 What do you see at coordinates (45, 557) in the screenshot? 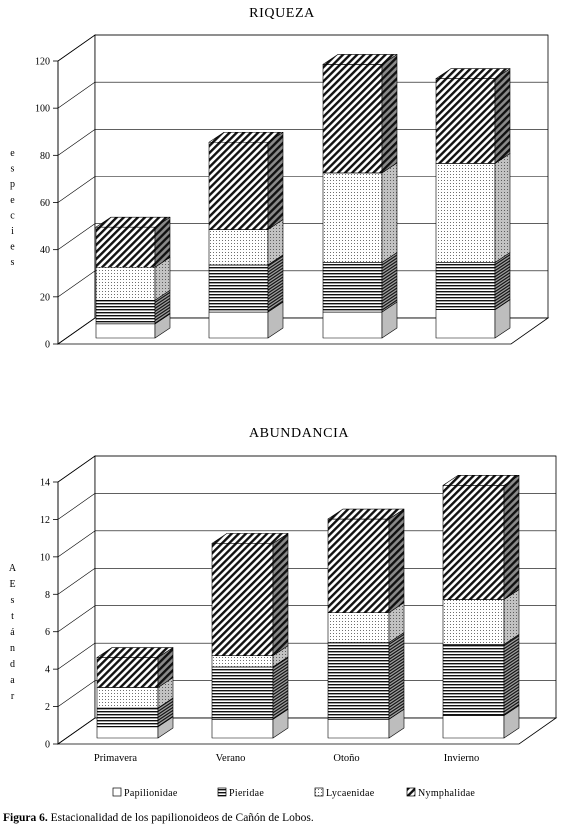
I see `y-tick-label: 10` at bounding box center [45, 557].